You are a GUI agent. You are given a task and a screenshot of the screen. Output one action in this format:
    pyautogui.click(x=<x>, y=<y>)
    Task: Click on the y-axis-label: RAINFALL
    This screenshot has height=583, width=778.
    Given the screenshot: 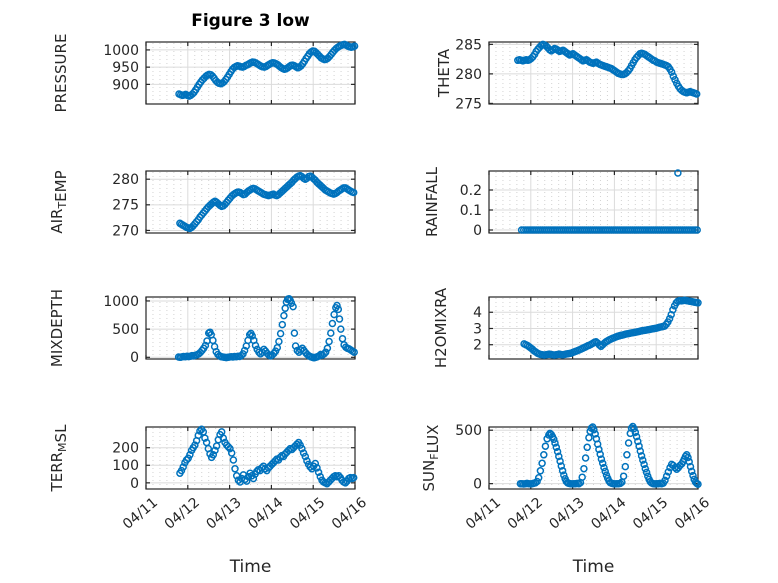 What is the action you would take?
    pyautogui.click(x=432, y=201)
    